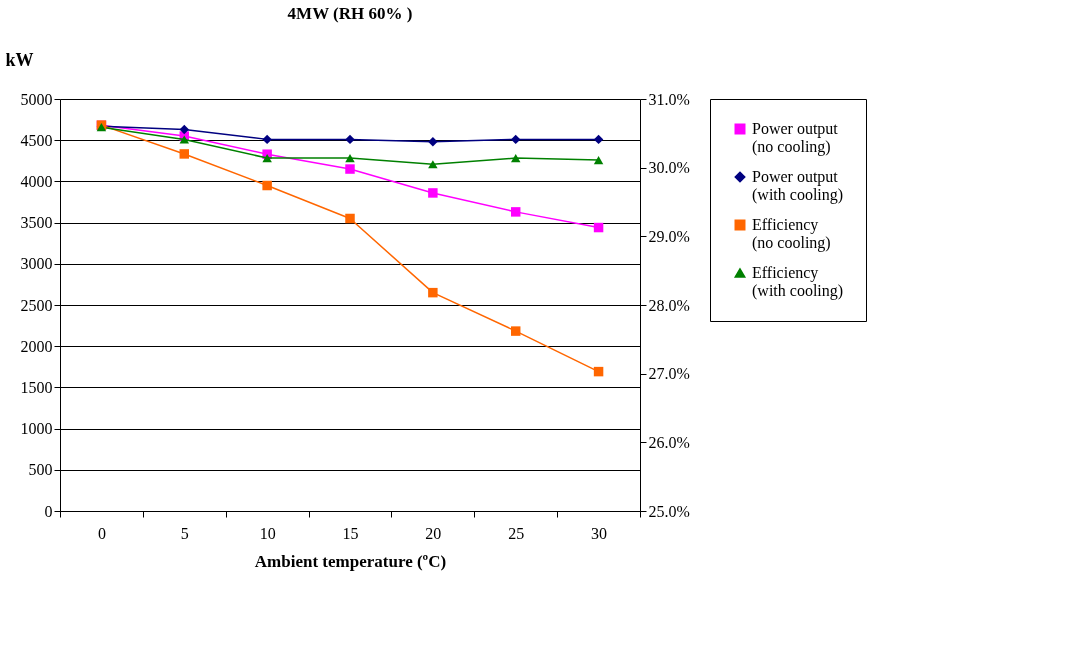  I want to click on y-tick-label: 2000, so click(36, 346).